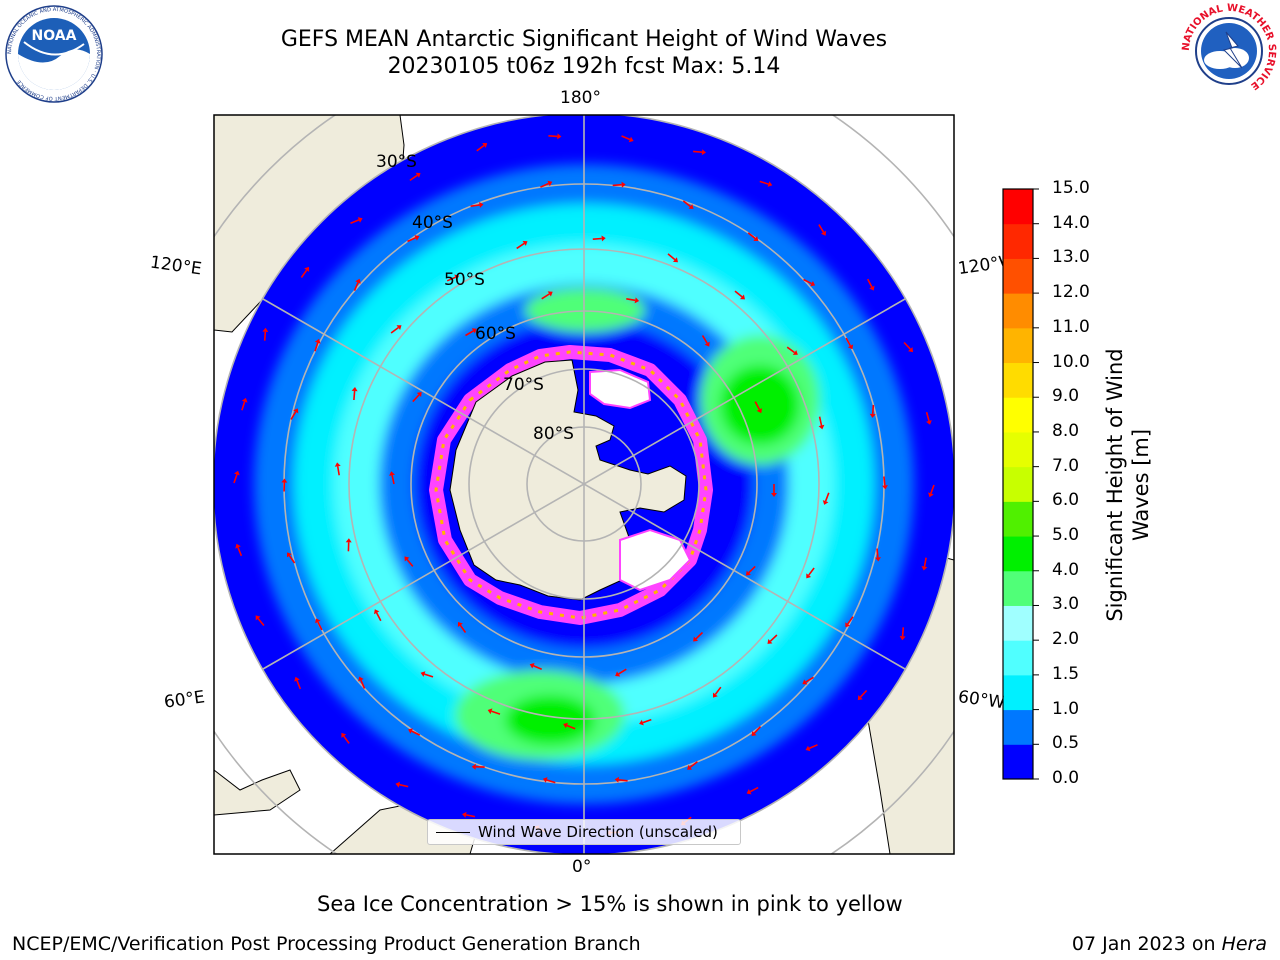 The image size is (1280, 960). I want to click on lat-label-60s: 60°S, so click(495, 334).